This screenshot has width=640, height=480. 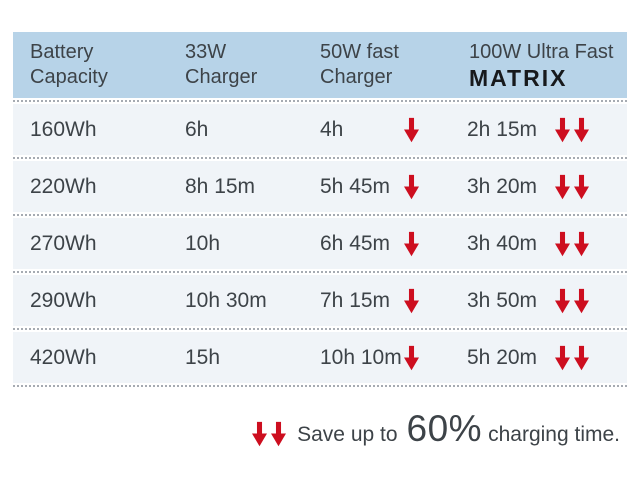 I want to click on charge-time-value: 4h, so click(x=332, y=129).